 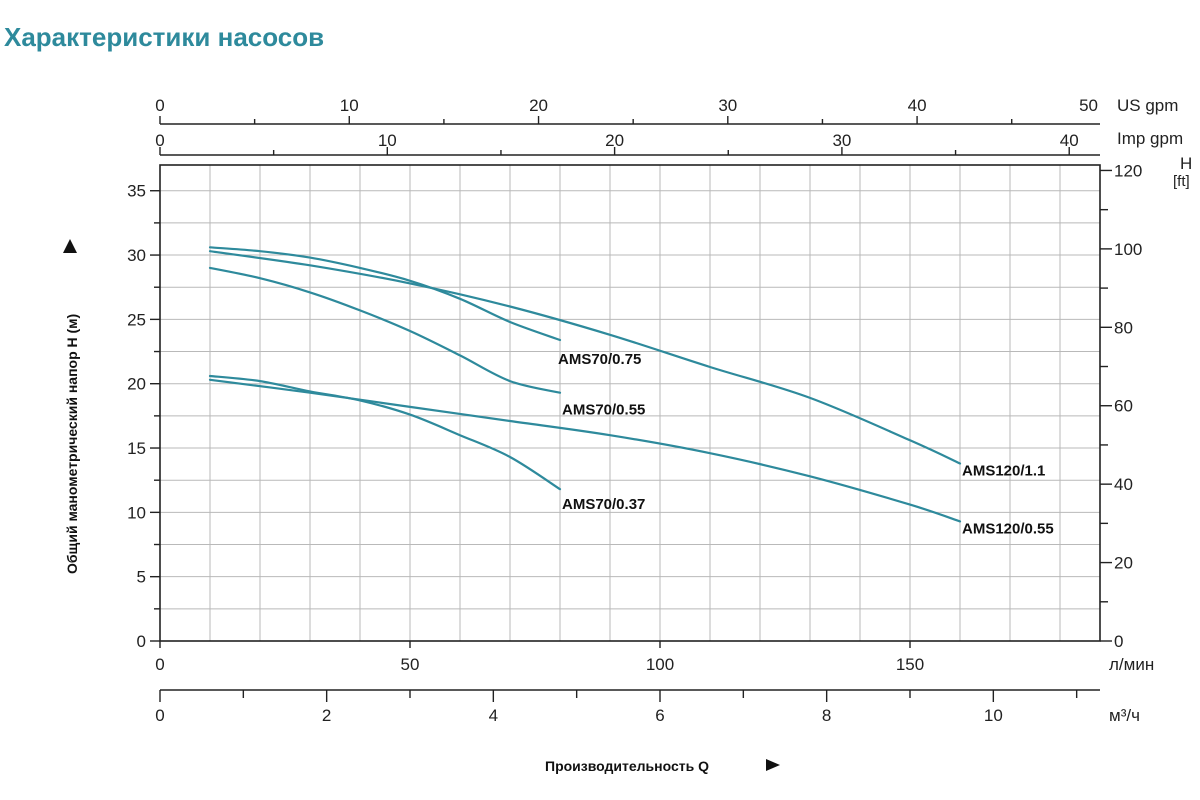 What do you see at coordinates (1128, 170) in the screenshot?
I see `ft-tick-label: 120` at bounding box center [1128, 170].